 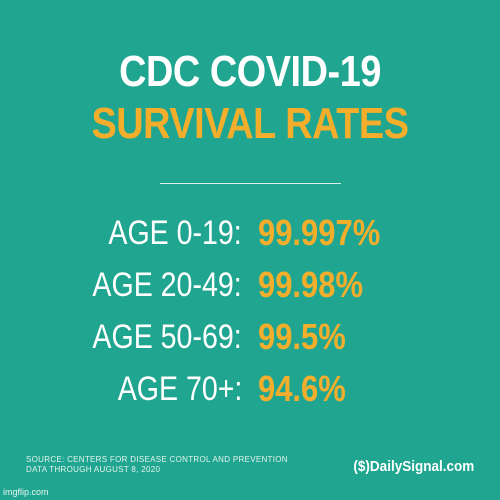 I want to click on daily-signal-logo-icon: ($), so click(x=361, y=466).